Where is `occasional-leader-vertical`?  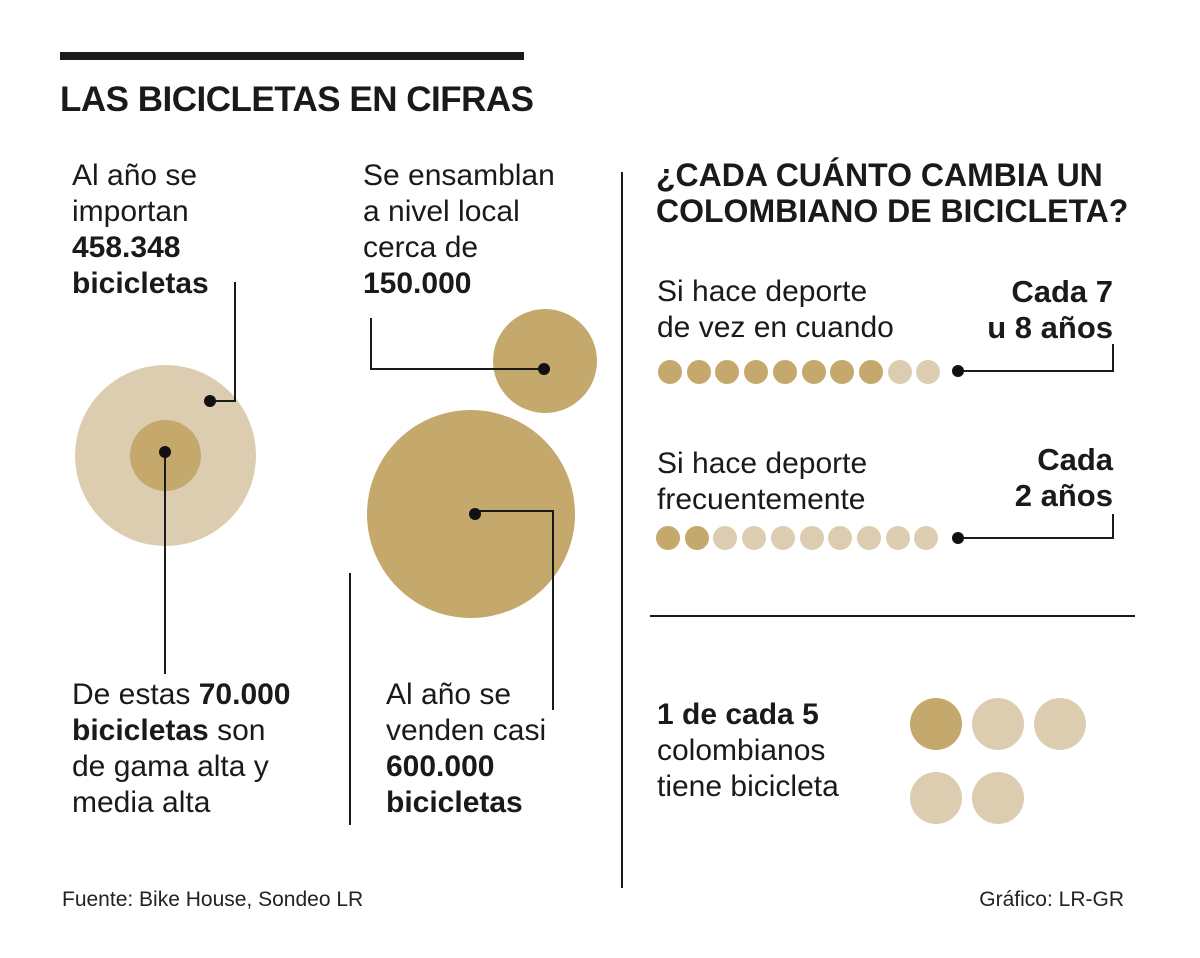 occasional-leader-vertical is located at coordinates (1113, 358).